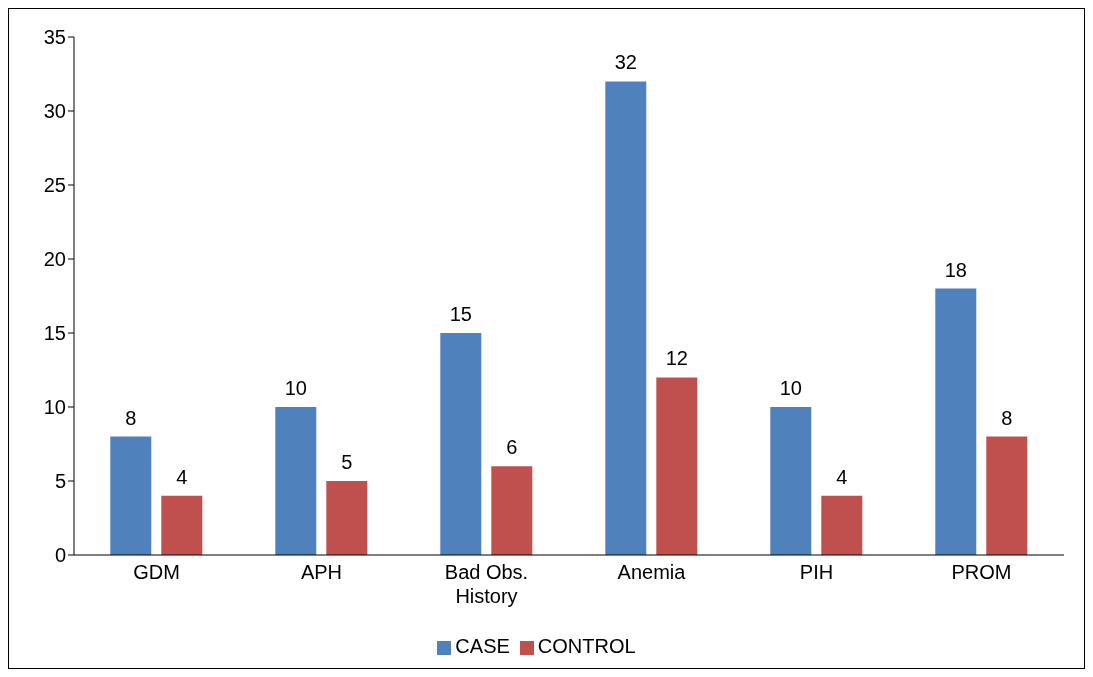 Image resolution: width=1093 pixels, height=677 pixels. Describe the element at coordinates (676, 358) in the screenshot. I see `data-label: 12` at that location.